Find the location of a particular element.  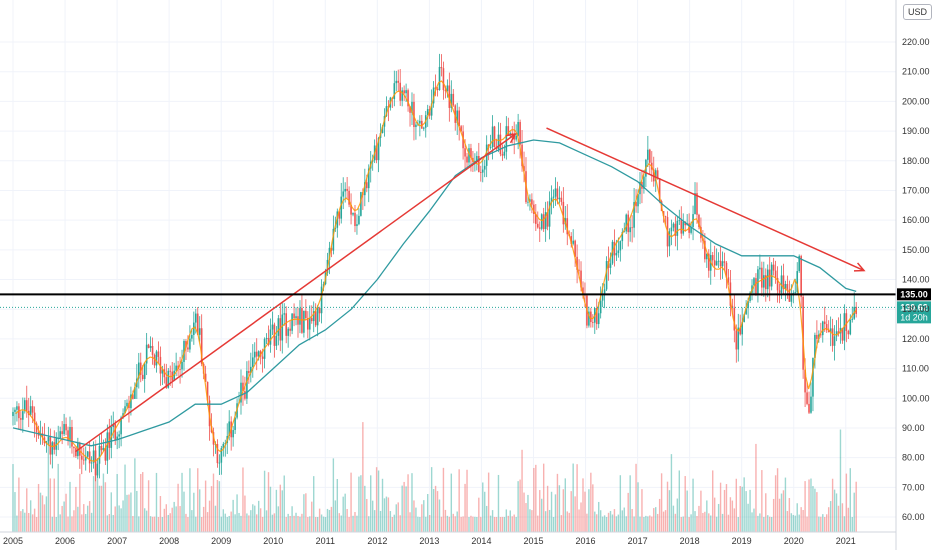

level-price-tag is located at coordinates (914, 294).